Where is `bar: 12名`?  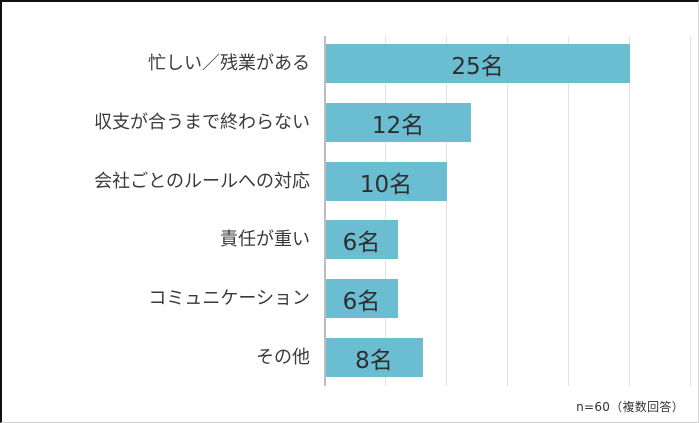
bar: 12名 is located at coordinates (398, 122).